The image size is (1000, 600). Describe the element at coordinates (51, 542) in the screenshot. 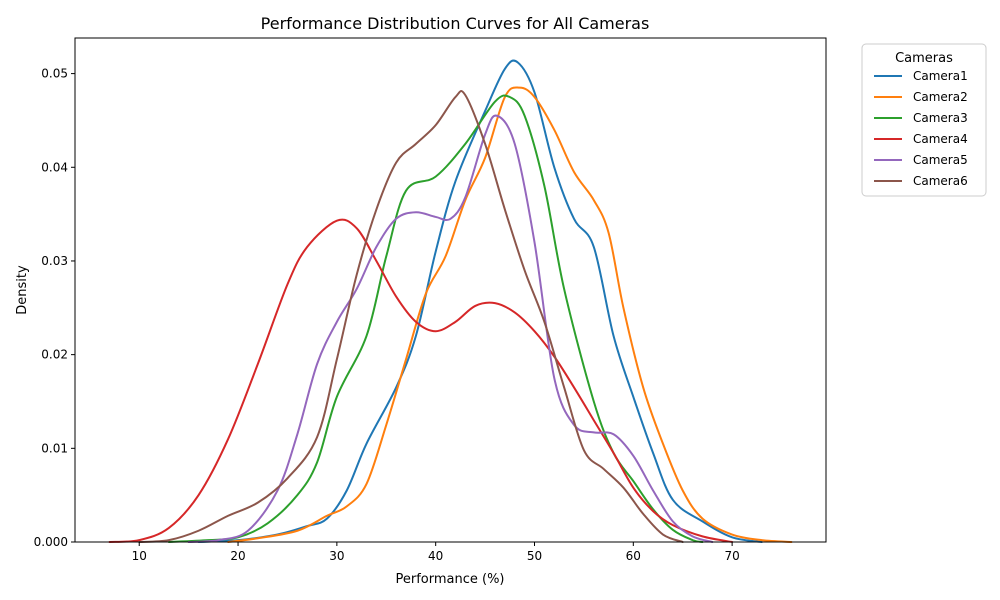

I see `y-tick-label: 0.000` at that location.